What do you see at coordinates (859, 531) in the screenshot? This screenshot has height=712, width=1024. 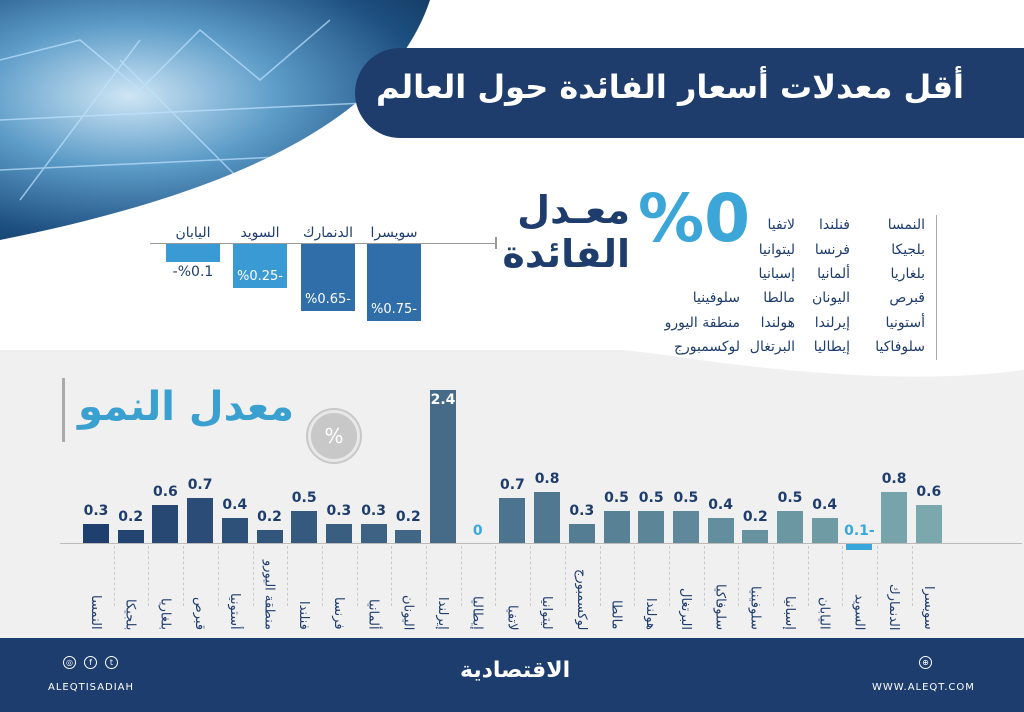 I see `growth-value-label: 0.1-` at bounding box center [859, 531].